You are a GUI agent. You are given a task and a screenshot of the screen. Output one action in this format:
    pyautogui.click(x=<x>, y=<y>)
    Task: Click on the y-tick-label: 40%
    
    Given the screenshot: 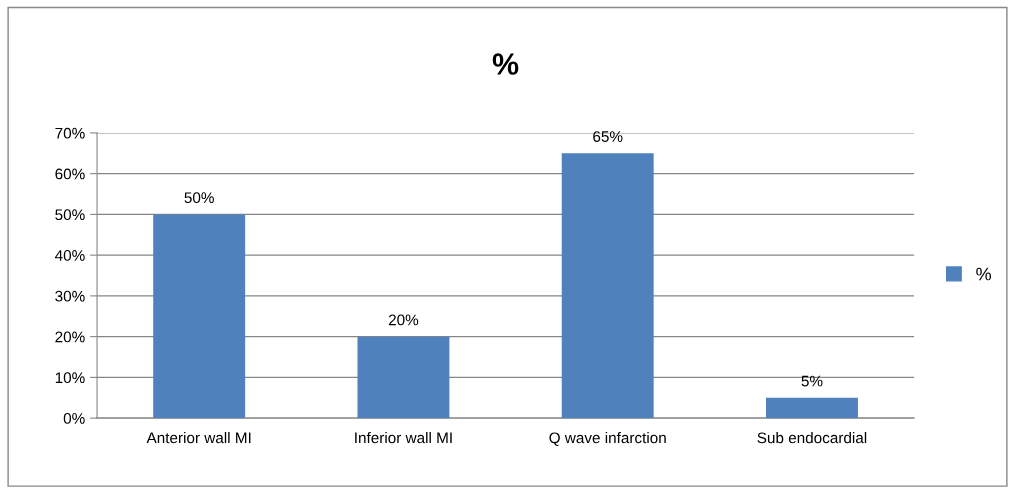 What is the action you would take?
    pyautogui.click(x=70, y=255)
    